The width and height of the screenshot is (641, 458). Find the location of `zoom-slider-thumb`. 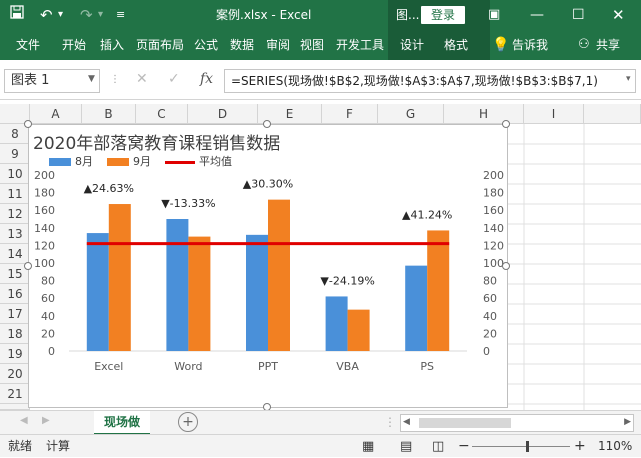

zoom-slider-thumb is located at coordinates (527, 446).